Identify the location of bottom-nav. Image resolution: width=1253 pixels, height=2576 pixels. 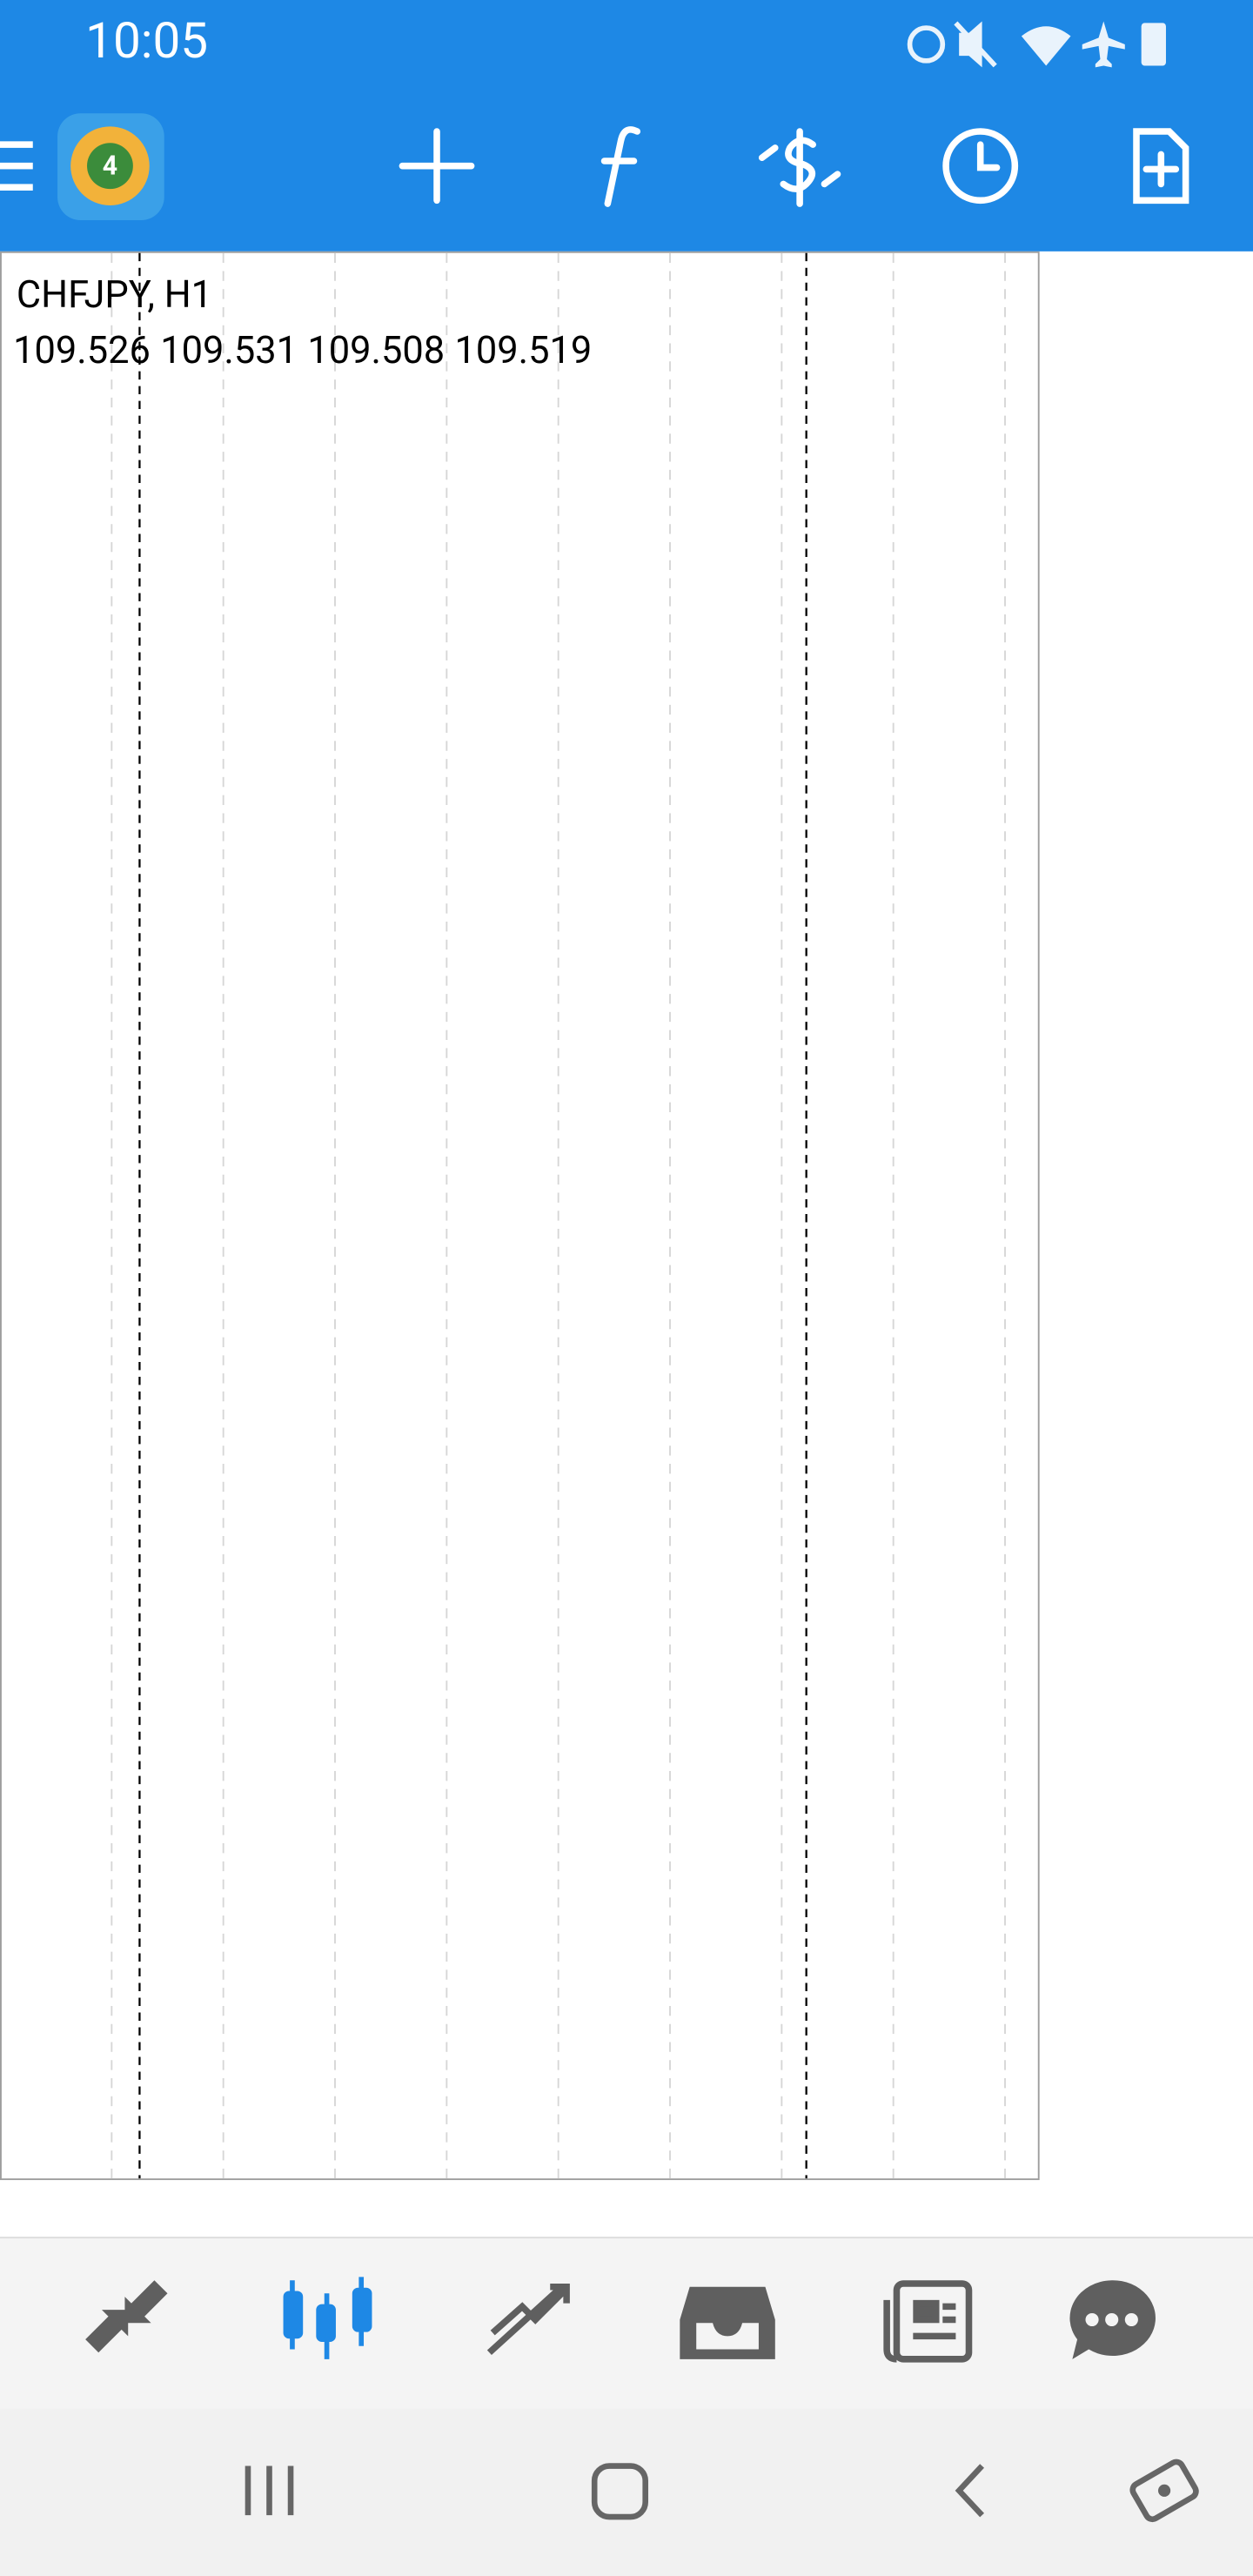
(626, 2323).